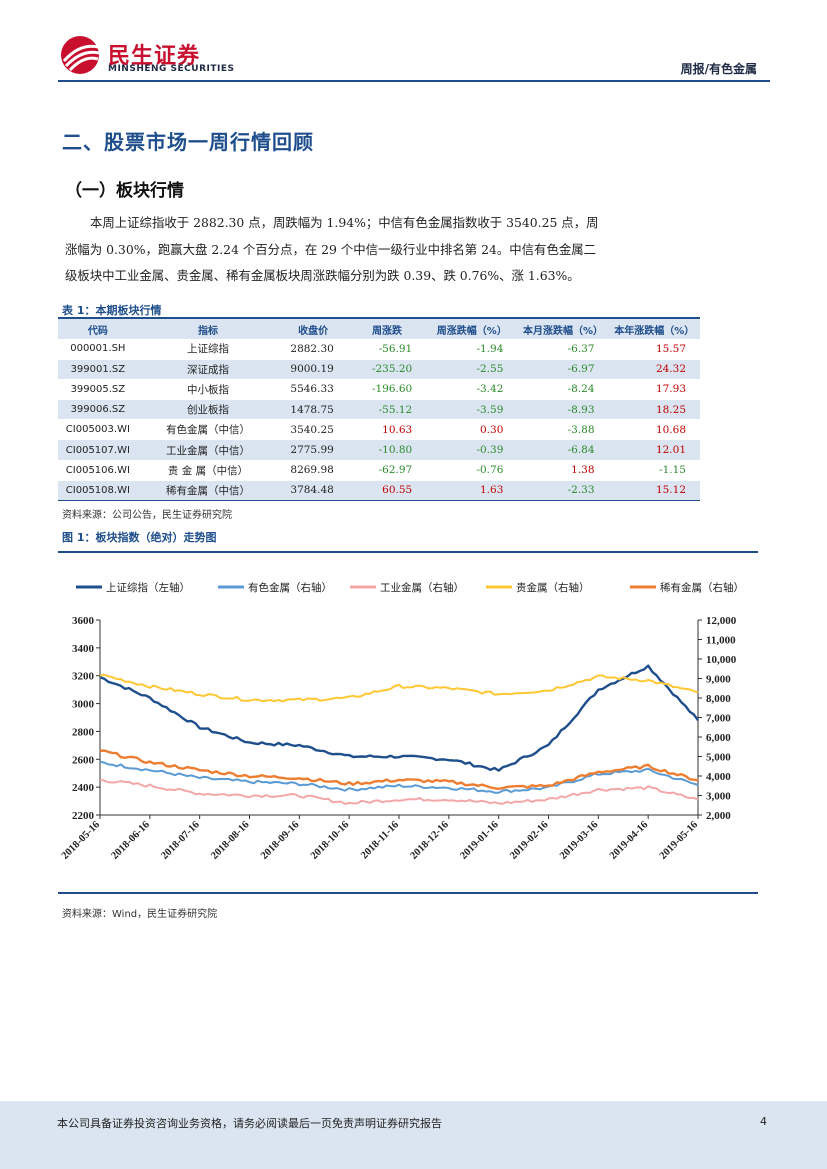 The height and width of the screenshot is (1169, 827). Describe the element at coordinates (472, 430) in the screenshot. I see `cell-week-pct: 0.30` at that location.